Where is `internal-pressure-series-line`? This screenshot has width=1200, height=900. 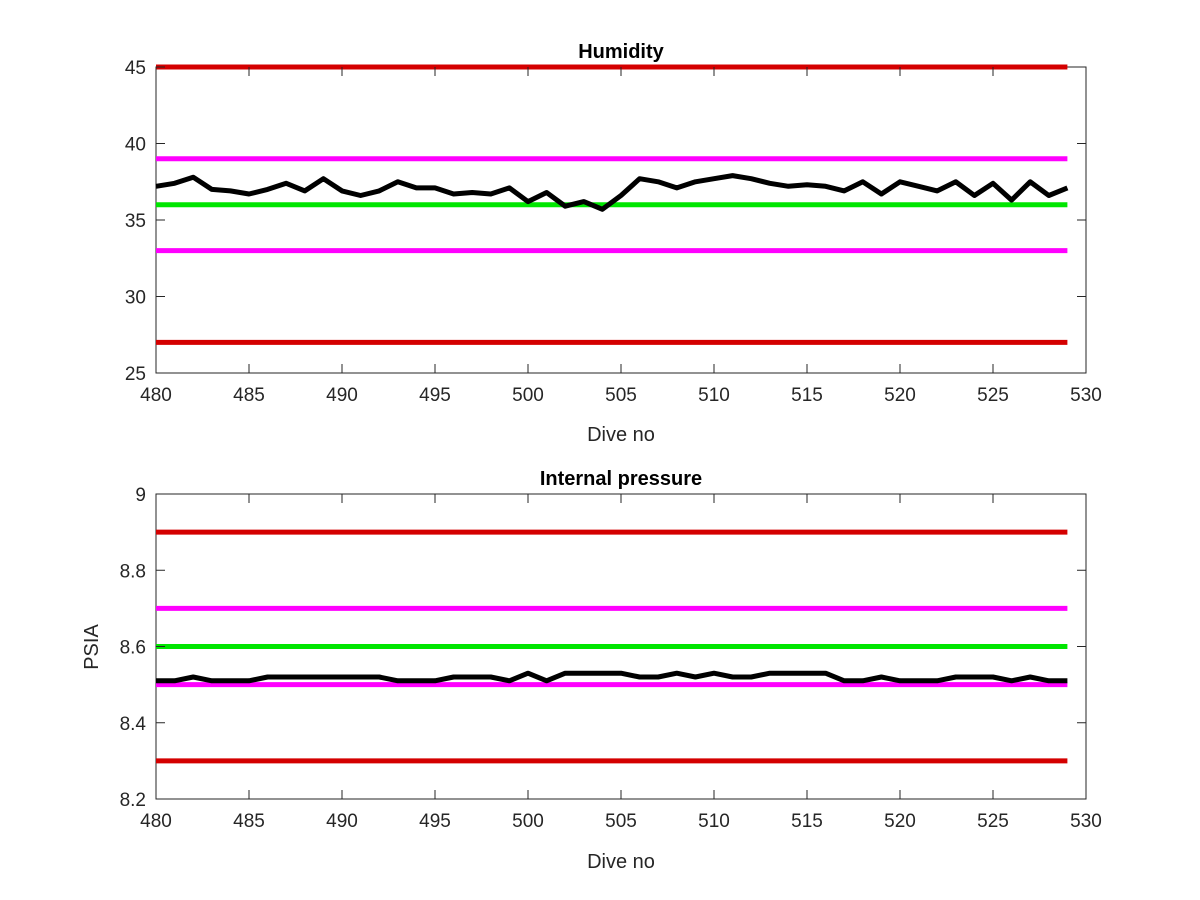 internal-pressure-series-line is located at coordinates (612, 677).